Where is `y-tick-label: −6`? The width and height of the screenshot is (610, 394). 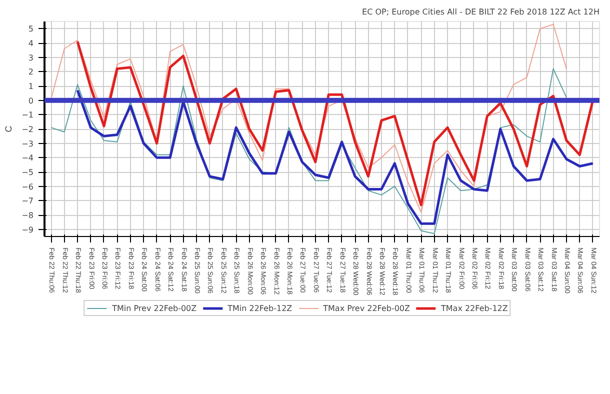 y-tick-label: −6 is located at coordinates (28, 187).